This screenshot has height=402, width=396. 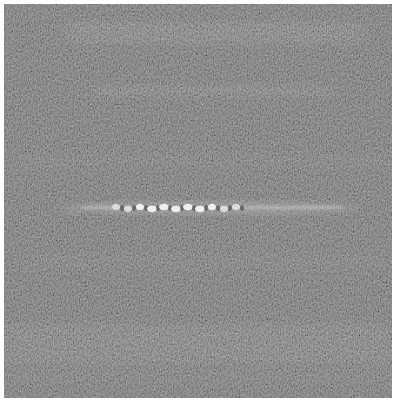 I want to click on streak-beads, so click(x=178, y=208).